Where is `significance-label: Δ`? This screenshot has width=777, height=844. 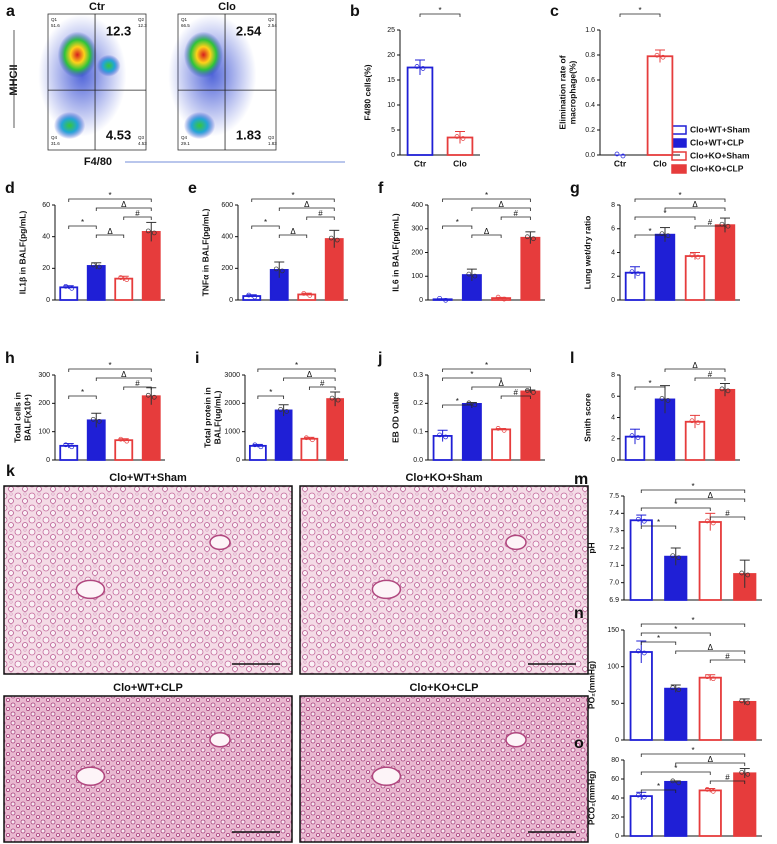
significance-label: Δ is located at coordinates (711, 759).